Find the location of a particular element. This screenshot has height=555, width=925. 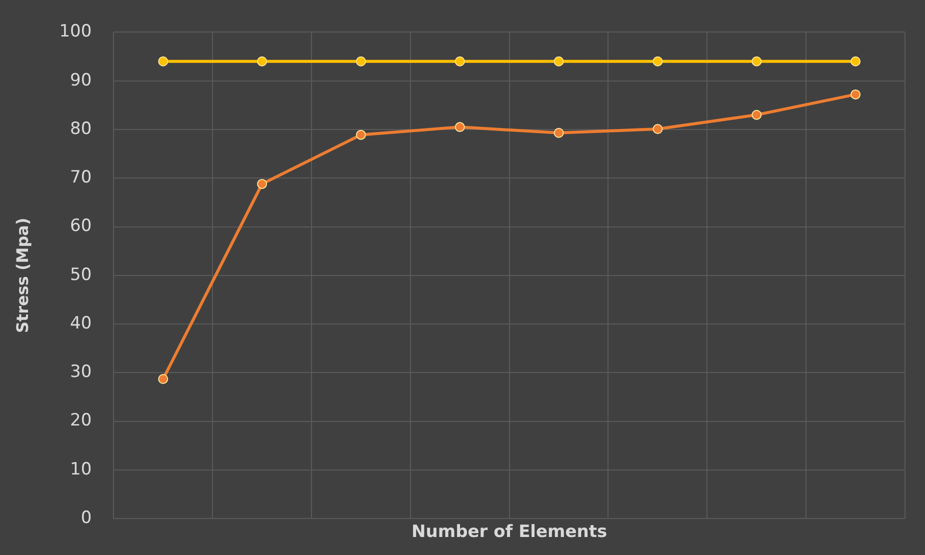

y-tick-label: 10 is located at coordinates (81, 469).